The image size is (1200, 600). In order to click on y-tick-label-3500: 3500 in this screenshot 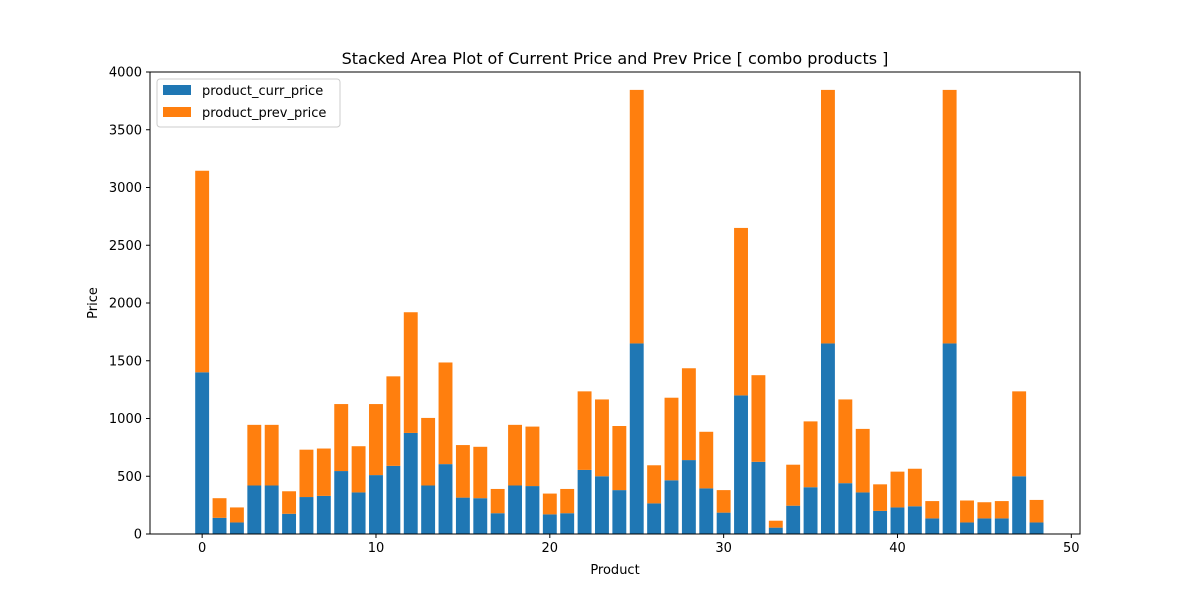, I will do `click(125, 130)`.